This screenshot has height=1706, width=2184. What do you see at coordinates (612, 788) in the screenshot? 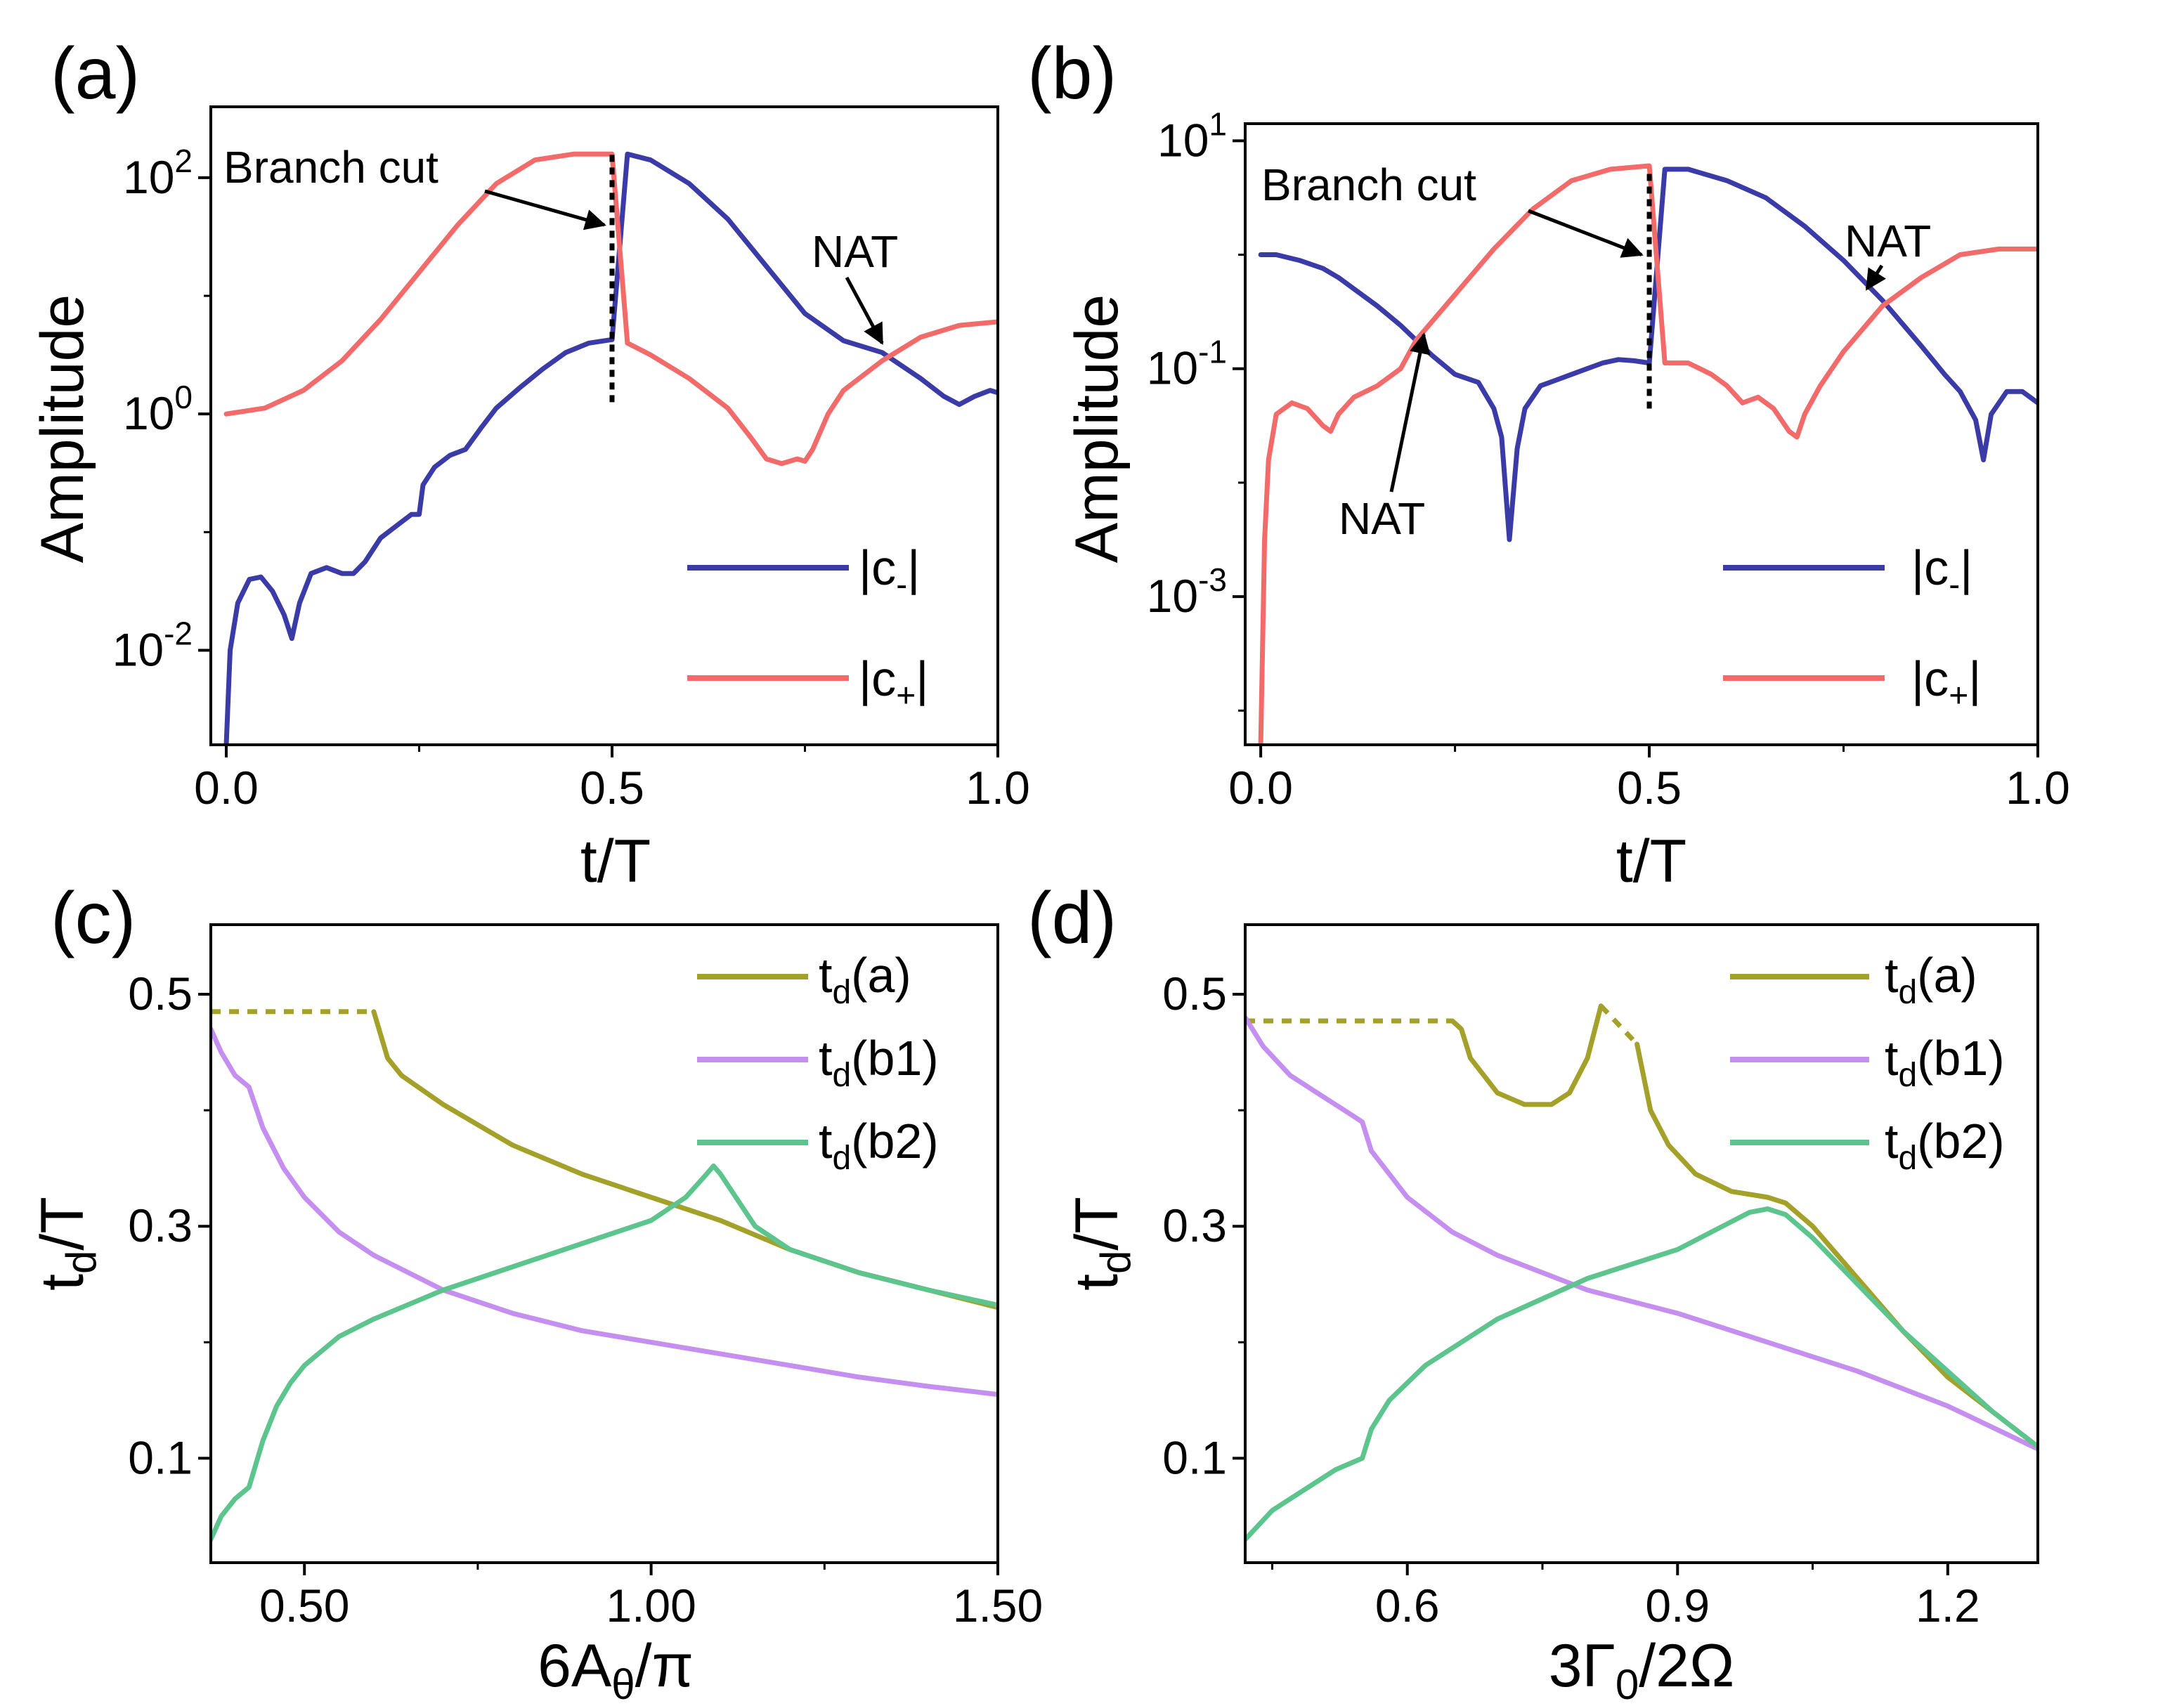
I see `xtick-label-a-1: 0.5` at bounding box center [612, 788].